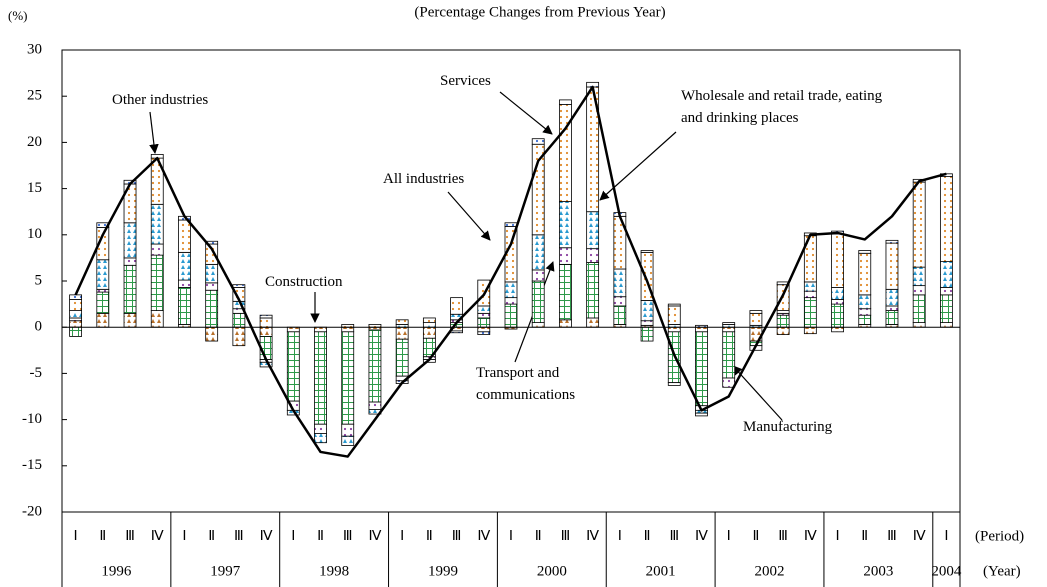 The width and height of the screenshot is (1047, 587). Describe the element at coordinates (999, 536) in the screenshot. I see `period-label: (Period)` at that location.